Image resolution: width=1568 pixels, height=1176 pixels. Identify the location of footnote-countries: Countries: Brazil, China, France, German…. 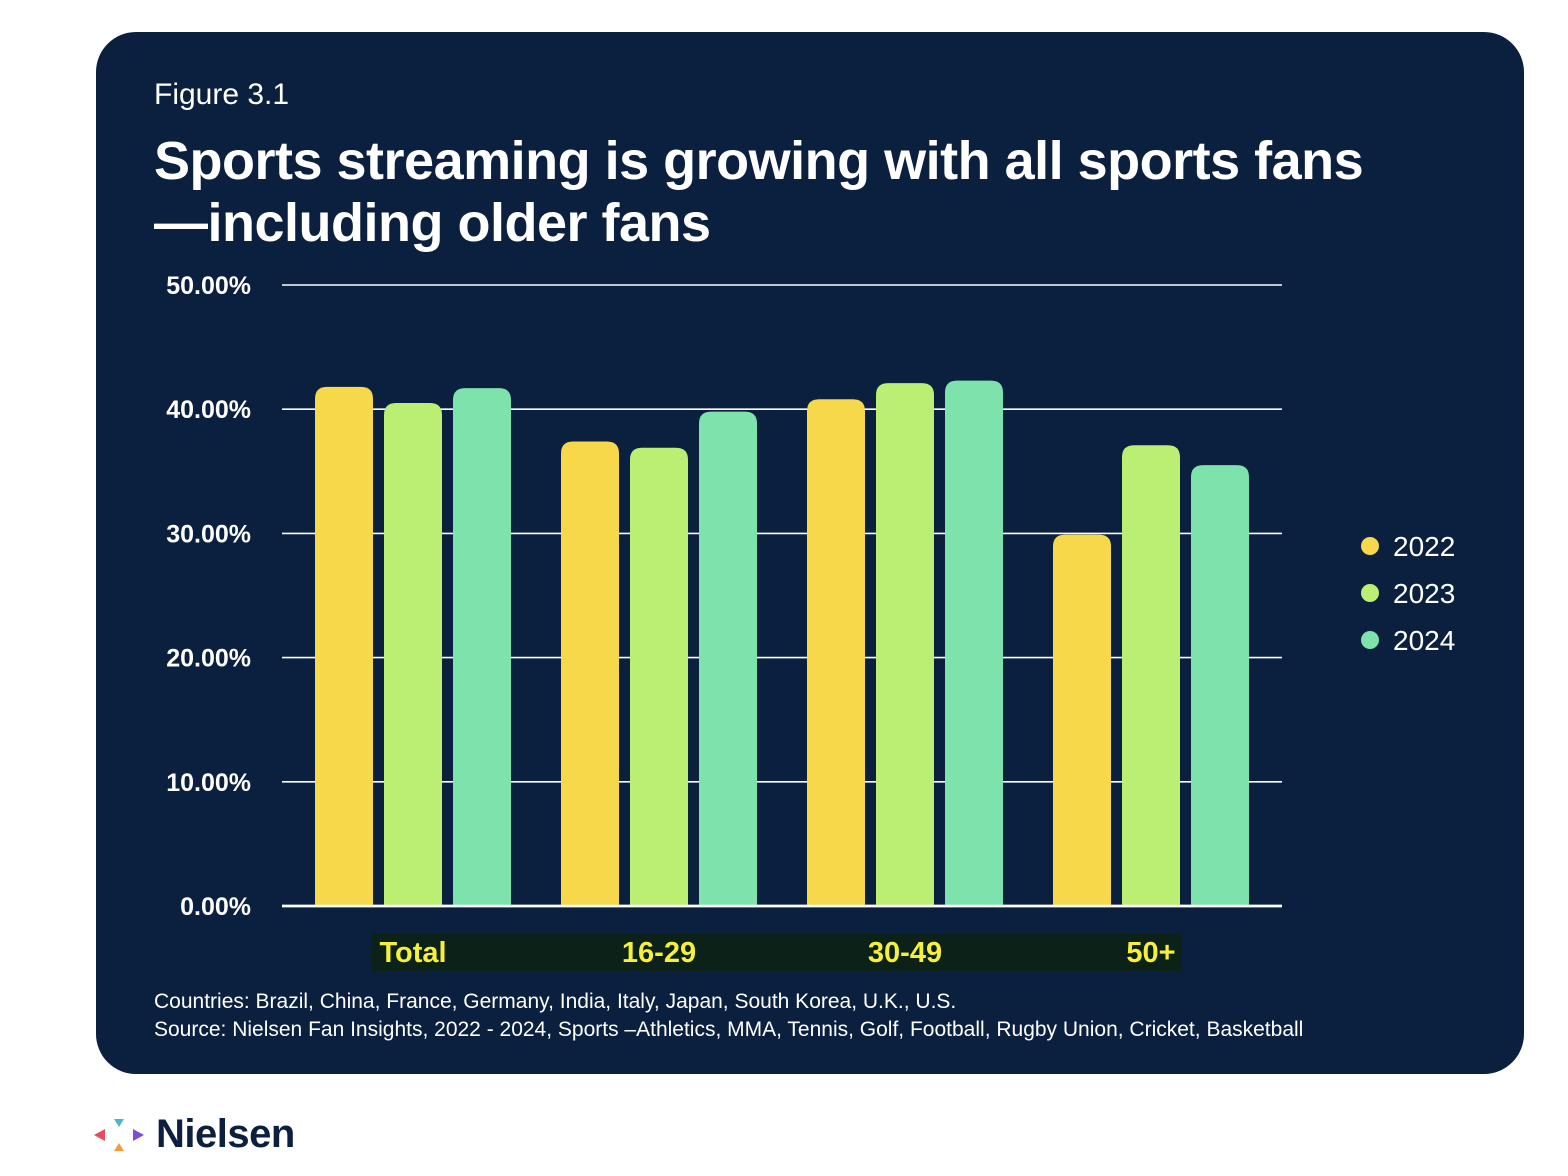
(555, 1001).